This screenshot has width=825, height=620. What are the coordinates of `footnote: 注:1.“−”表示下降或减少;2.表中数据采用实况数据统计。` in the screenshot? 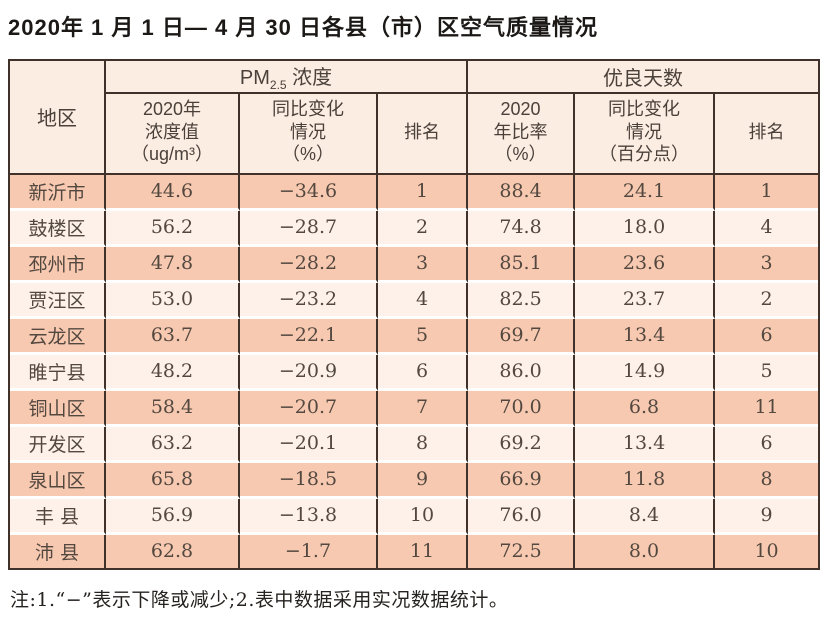 It's located at (259, 599).